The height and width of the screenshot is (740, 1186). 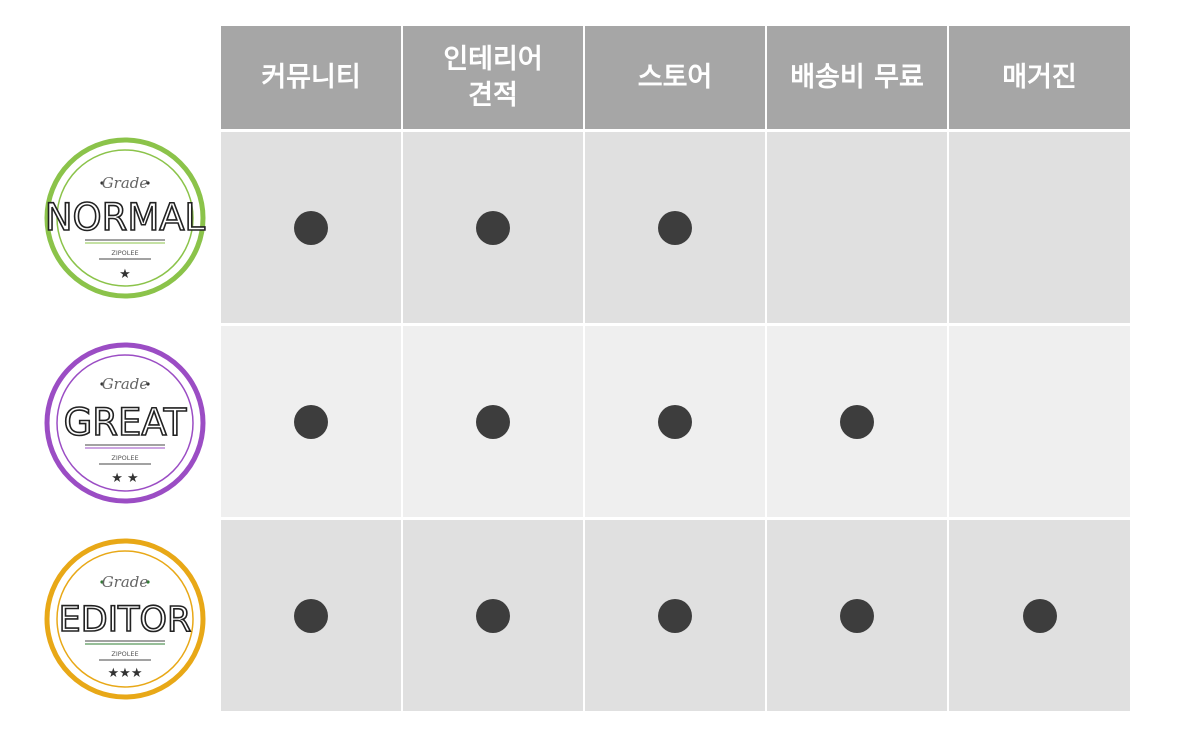 I want to click on badge-stars: ★ ★, so click(x=124, y=478).